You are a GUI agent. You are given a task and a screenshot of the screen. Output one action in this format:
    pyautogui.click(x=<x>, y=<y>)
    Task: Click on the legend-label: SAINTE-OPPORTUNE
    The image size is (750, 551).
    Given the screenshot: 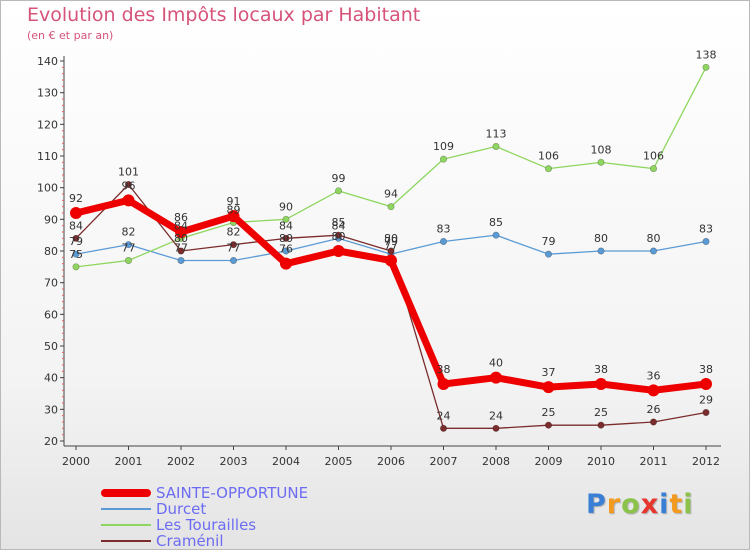 What is the action you would take?
    pyautogui.click(x=232, y=493)
    